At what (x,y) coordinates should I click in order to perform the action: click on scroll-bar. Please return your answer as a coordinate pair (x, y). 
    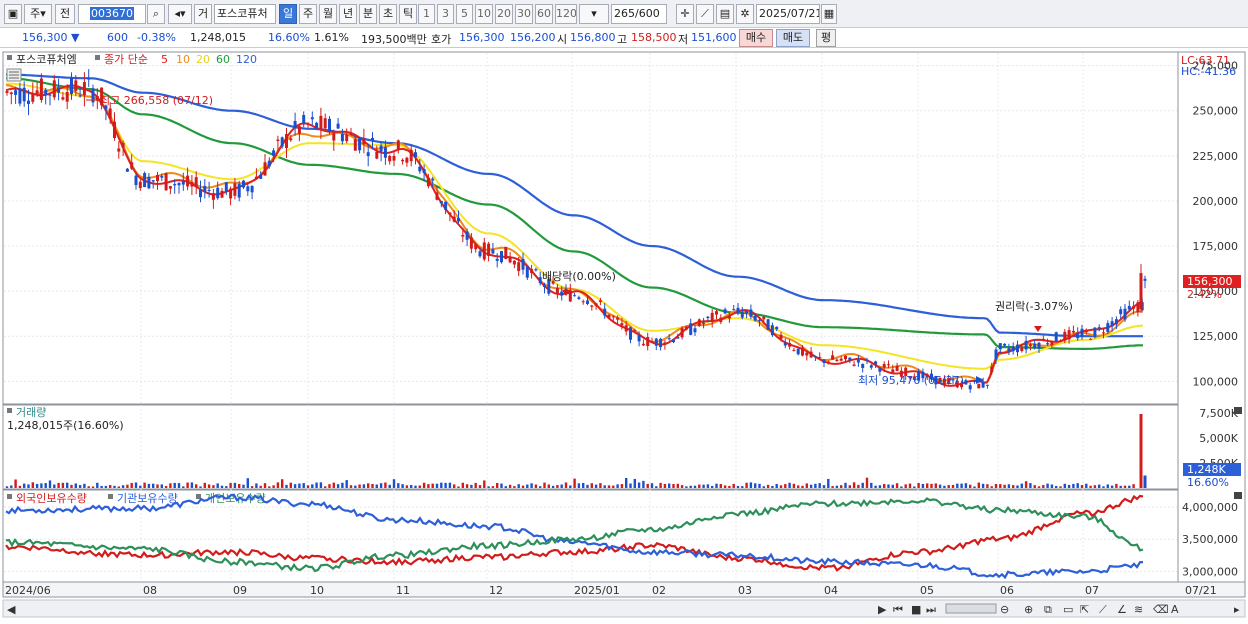
    Looking at the image, I should click on (624, 608).